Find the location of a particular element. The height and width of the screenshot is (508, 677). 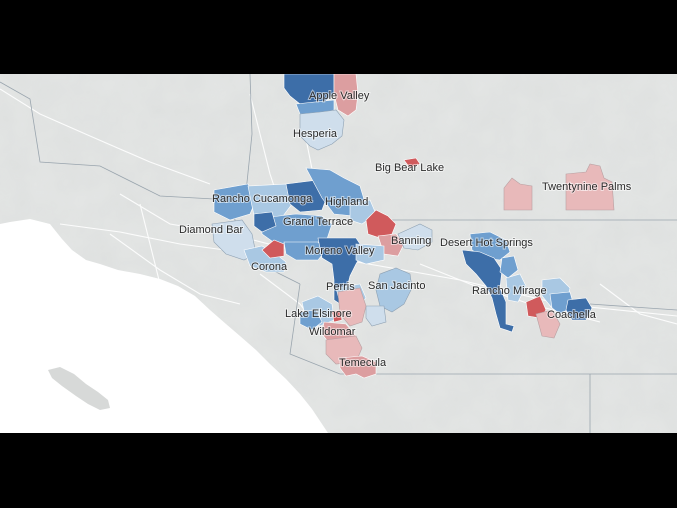

label-twentynine-palms: Twentynine Palms is located at coordinates (587, 187).